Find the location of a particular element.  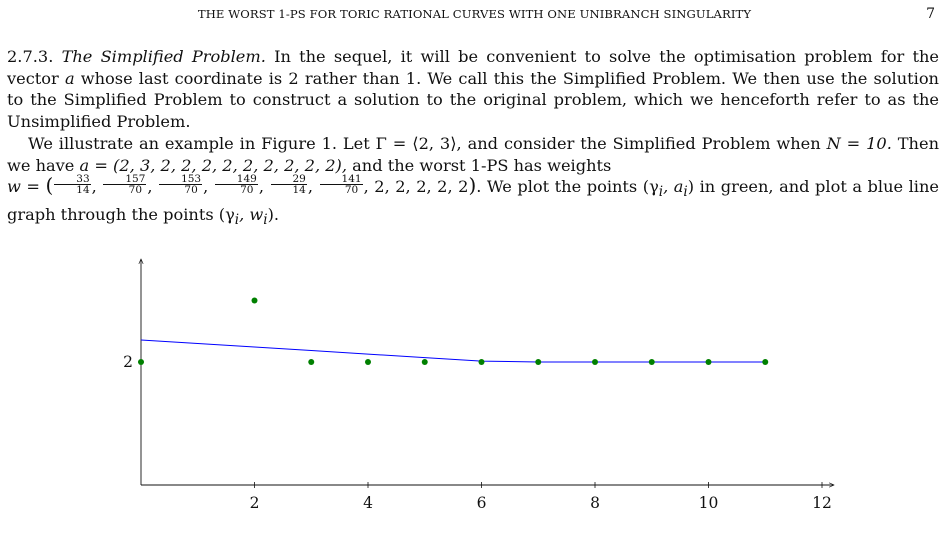

math-expression: , w is located at coordinates (251, 215).